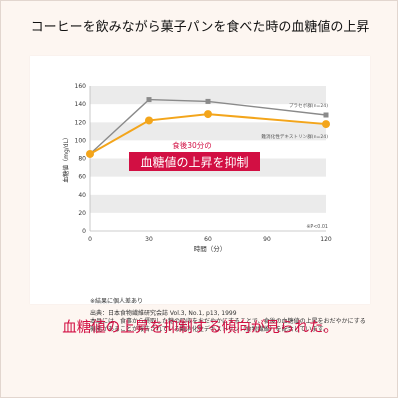 Image resolution: width=400 pixels, height=400 pixels. I want to click on y-tick-label: 20, so click(82, 213).